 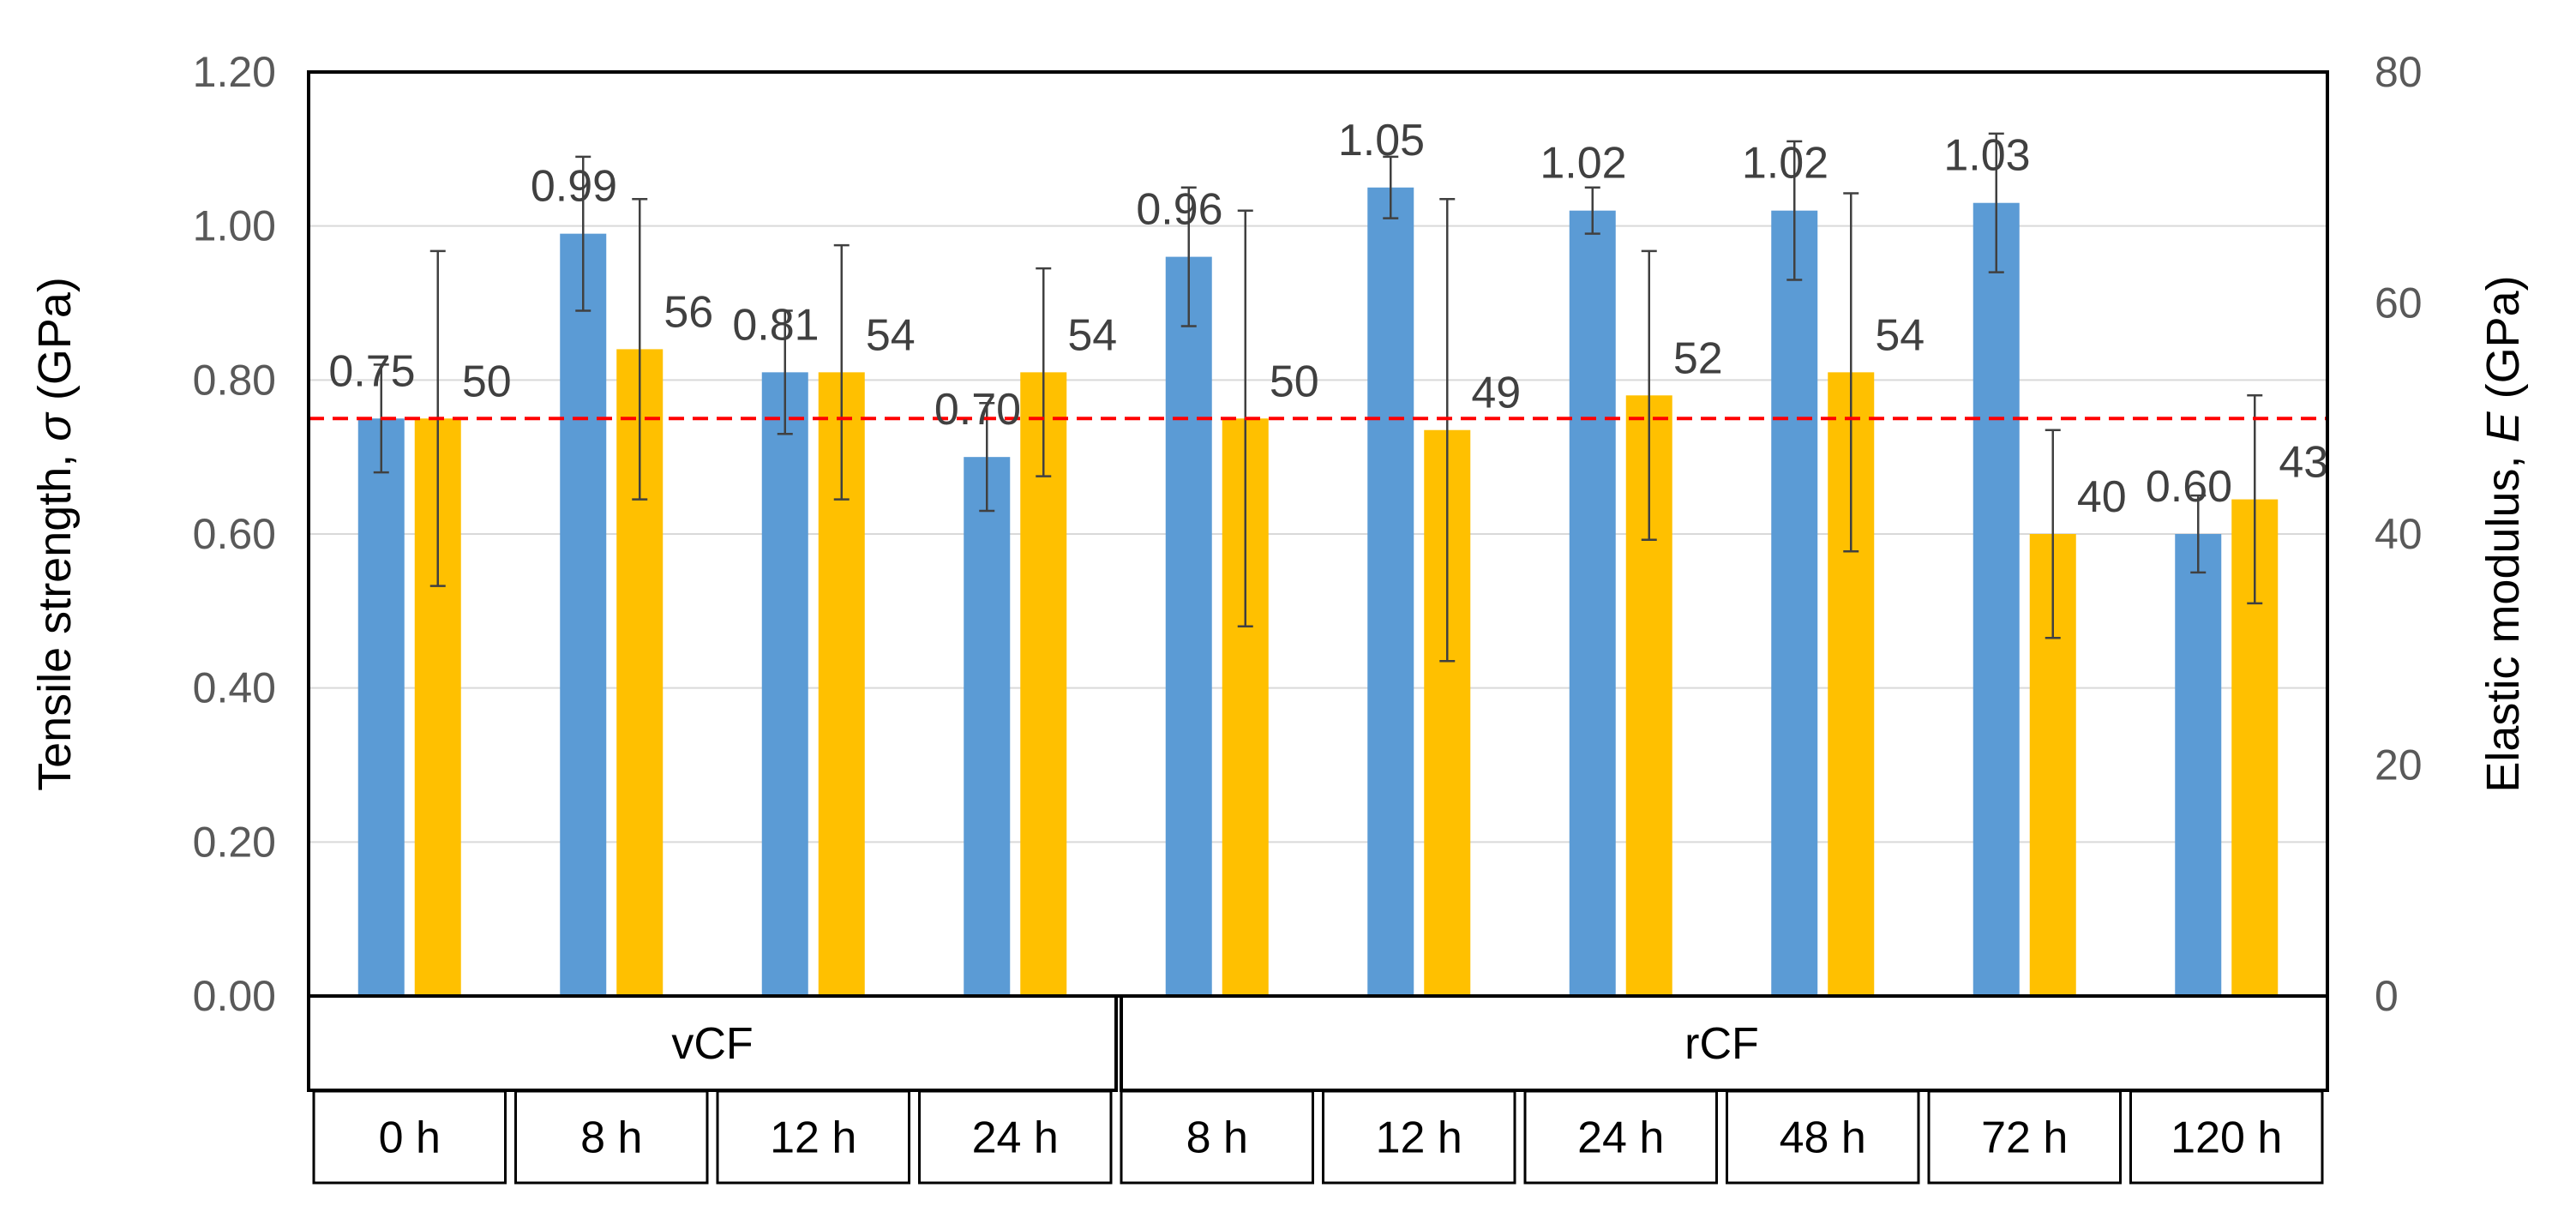 I want to click on category-label: 0 h, so click(x=410, y=1138).